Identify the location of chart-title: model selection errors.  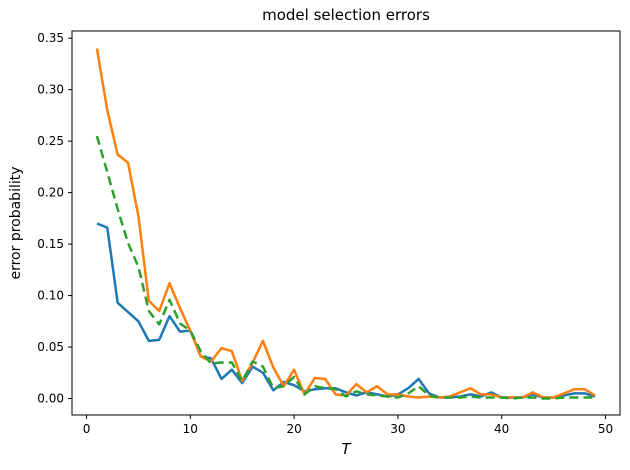
(346, 15).